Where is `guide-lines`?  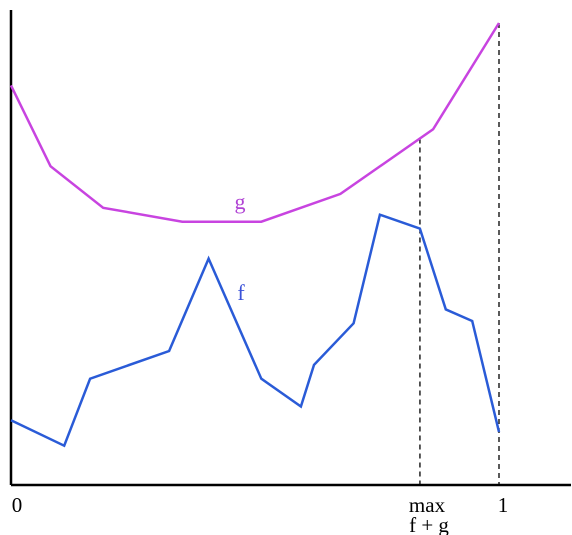 guide-lines is located at coordinates (459, 254).